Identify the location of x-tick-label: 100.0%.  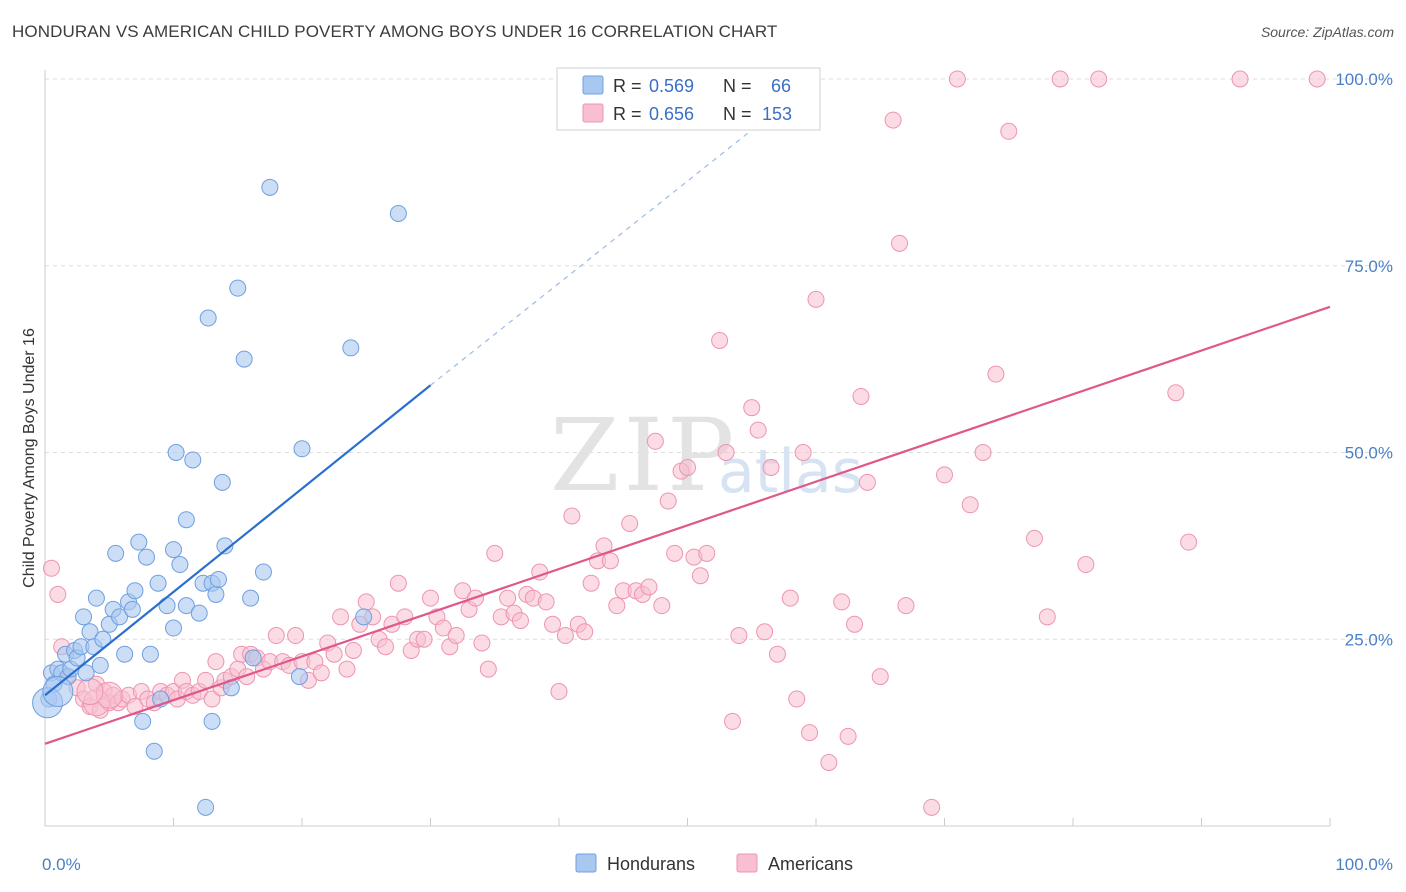
(1364, 864).